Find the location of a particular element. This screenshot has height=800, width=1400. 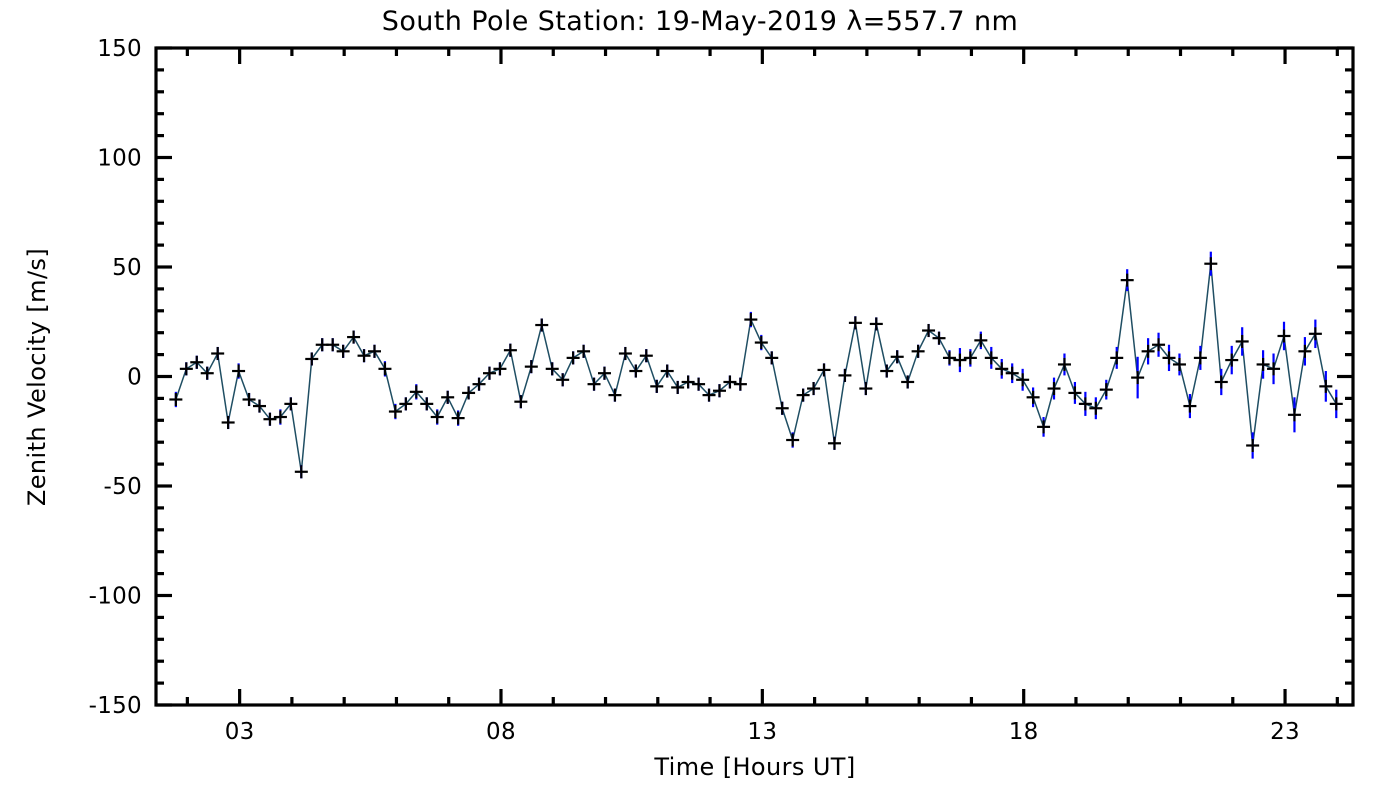

x-tick-label: 13 is located at coordinates (762, 732).